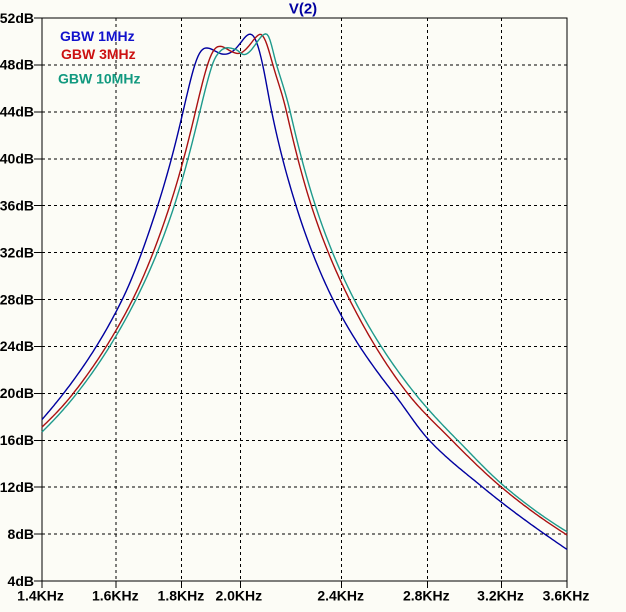  What do you see at coordinates (17, 159) in the screenshot?
I see `svg-text: 40dB` at bounding box center [17, 159].